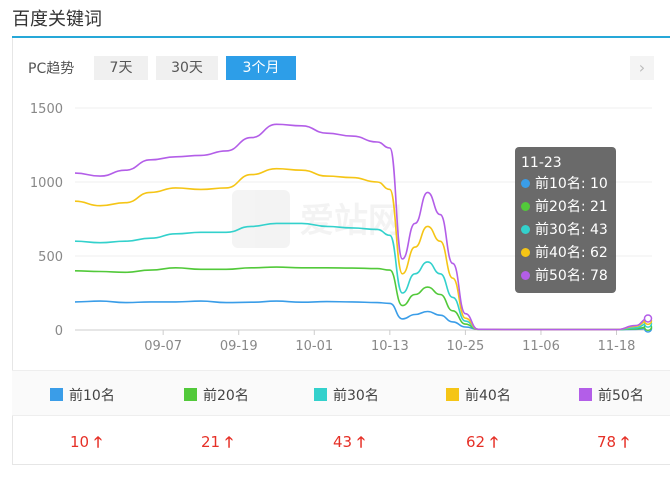 This screenshot has height=483, width=670. Describe the element at coordinates (617, 346) in the screenshot. I see `x-tick-label: 11-18` at that location.